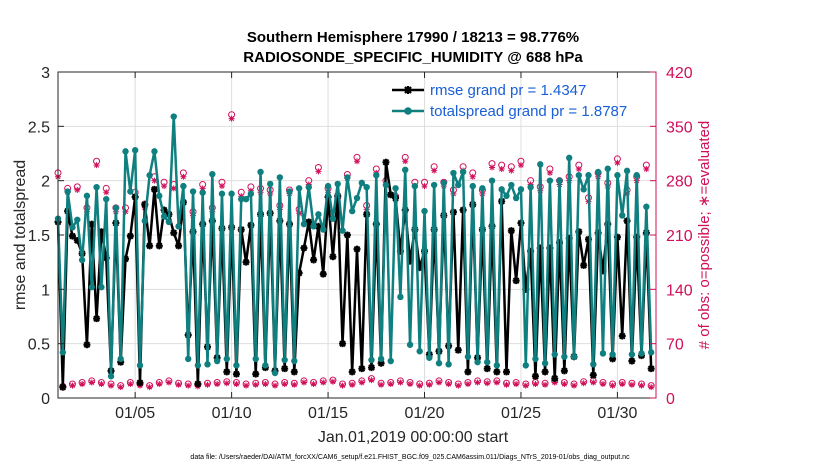 This screenshot has height=470, width=830. What do you see at coordinates (39, 127) in the screenshot?
I see `y-tick-label: 2.5` at bounding box center [39, 127].